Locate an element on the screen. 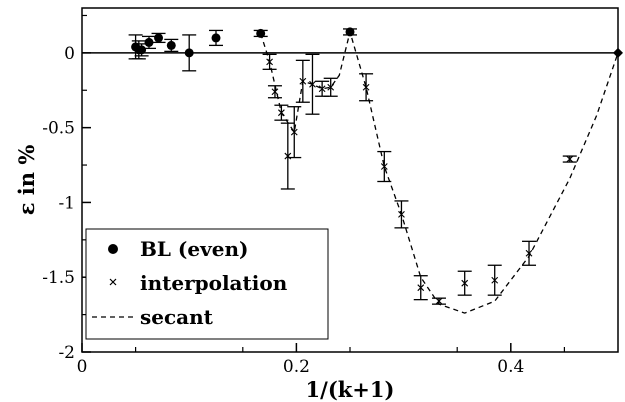 The width and height of the screenshot is (625, 402). y-axis-title: ε in % is located at coordinates (26, 180).